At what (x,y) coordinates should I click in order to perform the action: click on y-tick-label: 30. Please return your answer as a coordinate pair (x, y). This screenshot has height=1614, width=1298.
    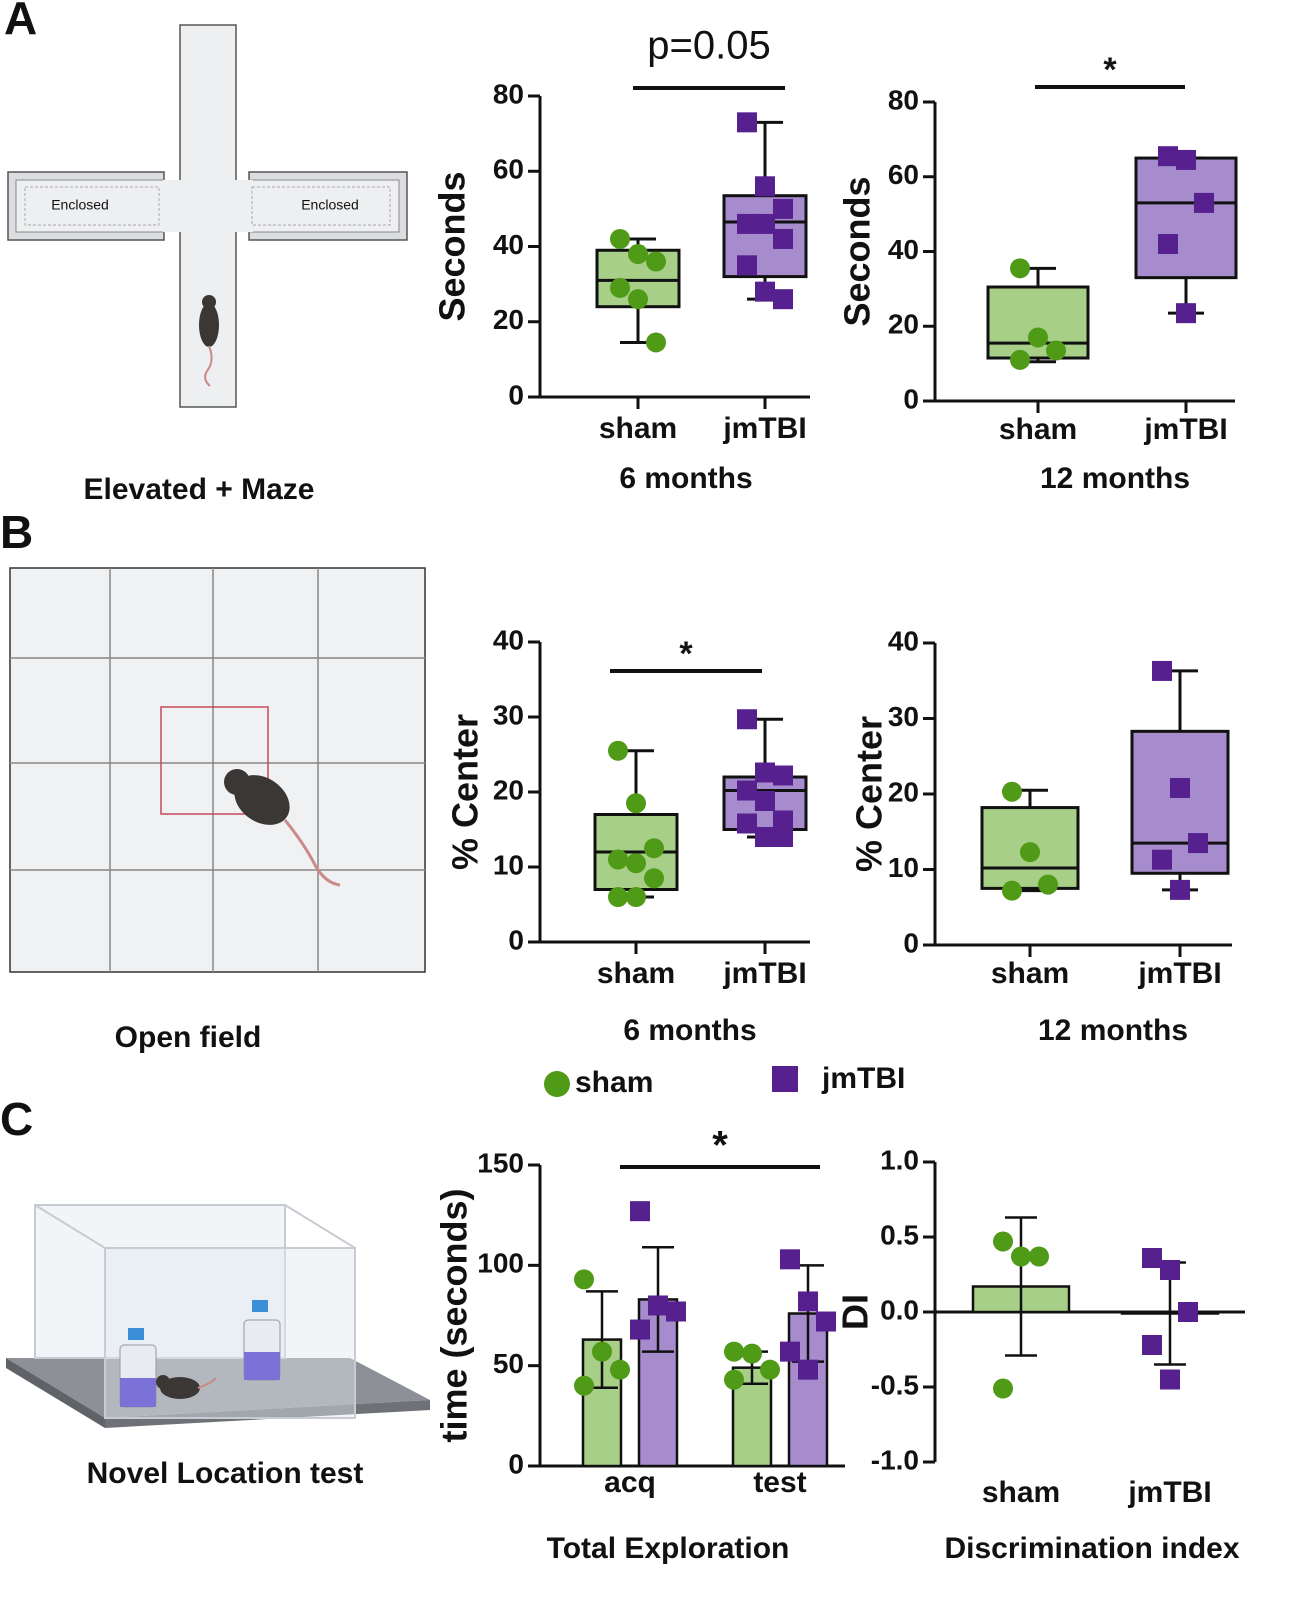
    Looking at the image, I should click on (508, 714).